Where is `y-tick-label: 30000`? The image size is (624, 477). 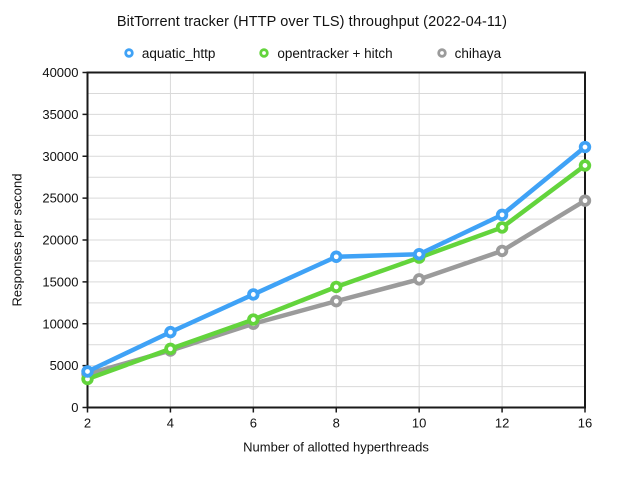
y-tick-label: 30000 is located at coordinates (60, 156).